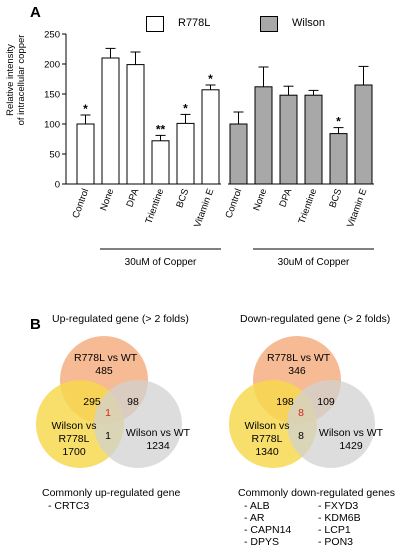  Describe the element at coordinates (52, 95) in the screenshot. I see `y-tick-label: 150` at that location.